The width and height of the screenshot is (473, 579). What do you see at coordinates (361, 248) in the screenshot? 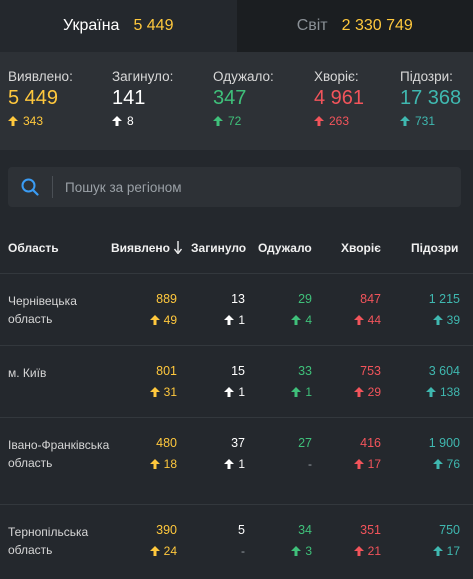
I see `header-sick: Хворіє` at bounding box center [361, 248].